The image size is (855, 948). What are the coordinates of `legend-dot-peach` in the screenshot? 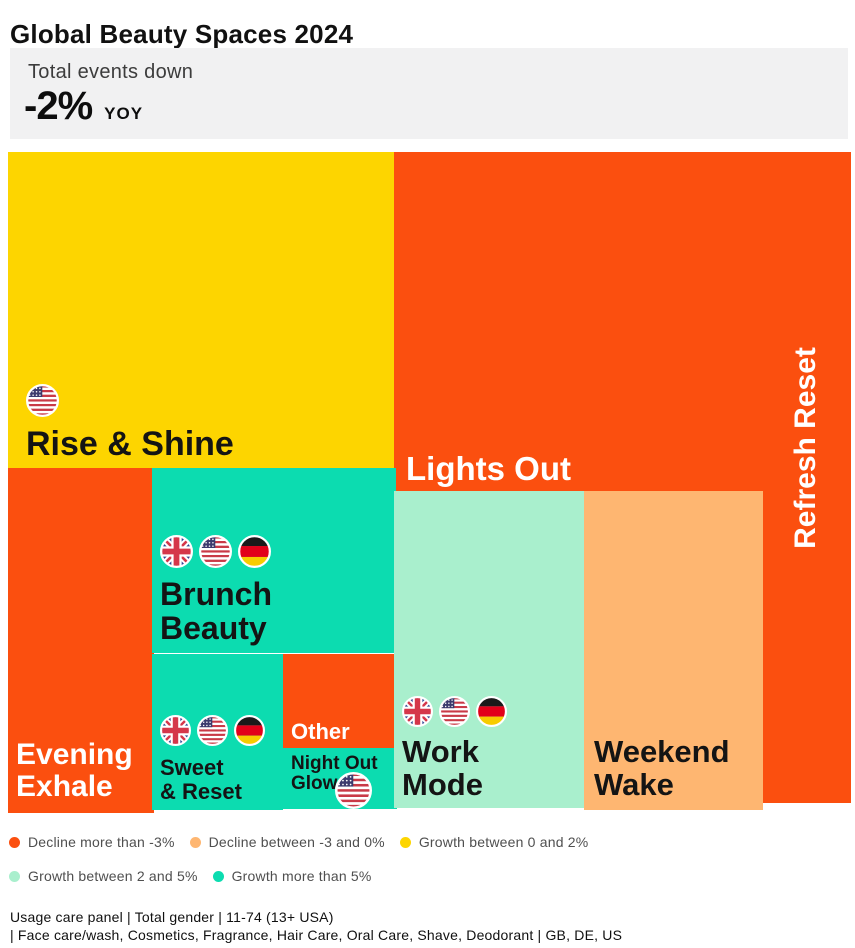 It's located at (195, 842).